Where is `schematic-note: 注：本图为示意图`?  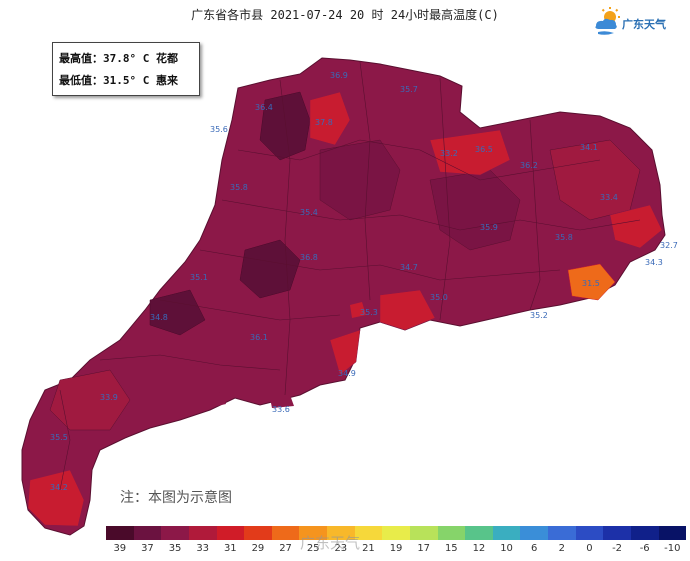
schematic-note: 注：本图为示意图 is located at coordinates (176, 498).